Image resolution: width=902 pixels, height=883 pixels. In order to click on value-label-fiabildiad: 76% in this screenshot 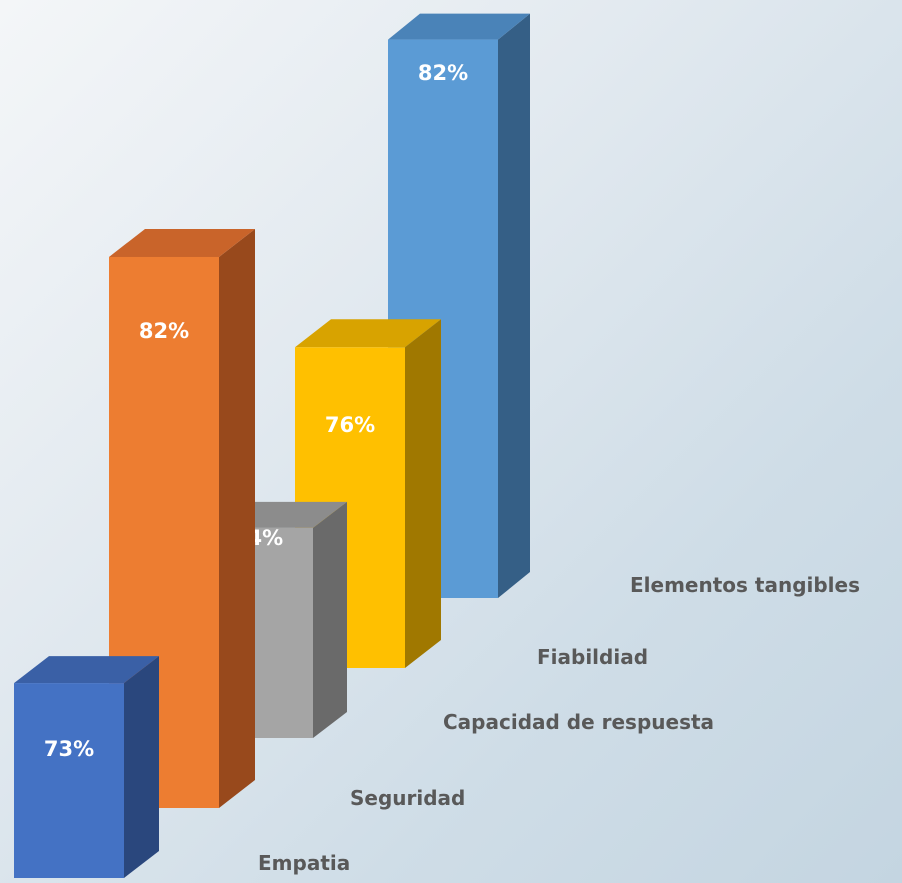, I will do `click(350, 425)`.